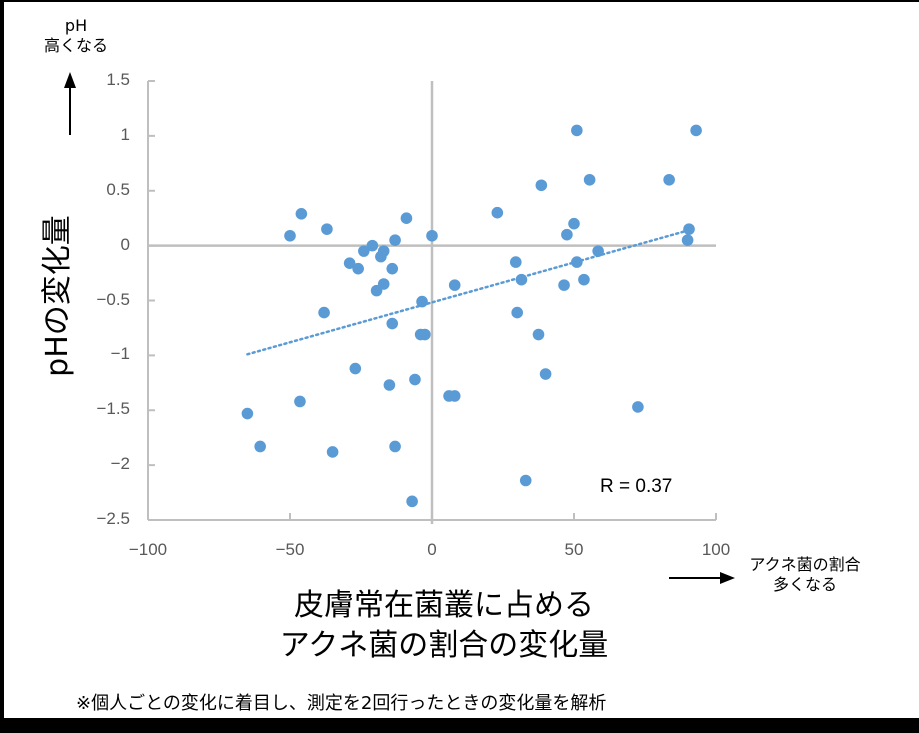 The image size is (919, 733). What do you see at coordinates (444, 626) in the screenshot?
I see `x-axis-title: 皮膚常在菌叢に占める アクネ菌の割合の変化量` at bounding box center [444, 626].